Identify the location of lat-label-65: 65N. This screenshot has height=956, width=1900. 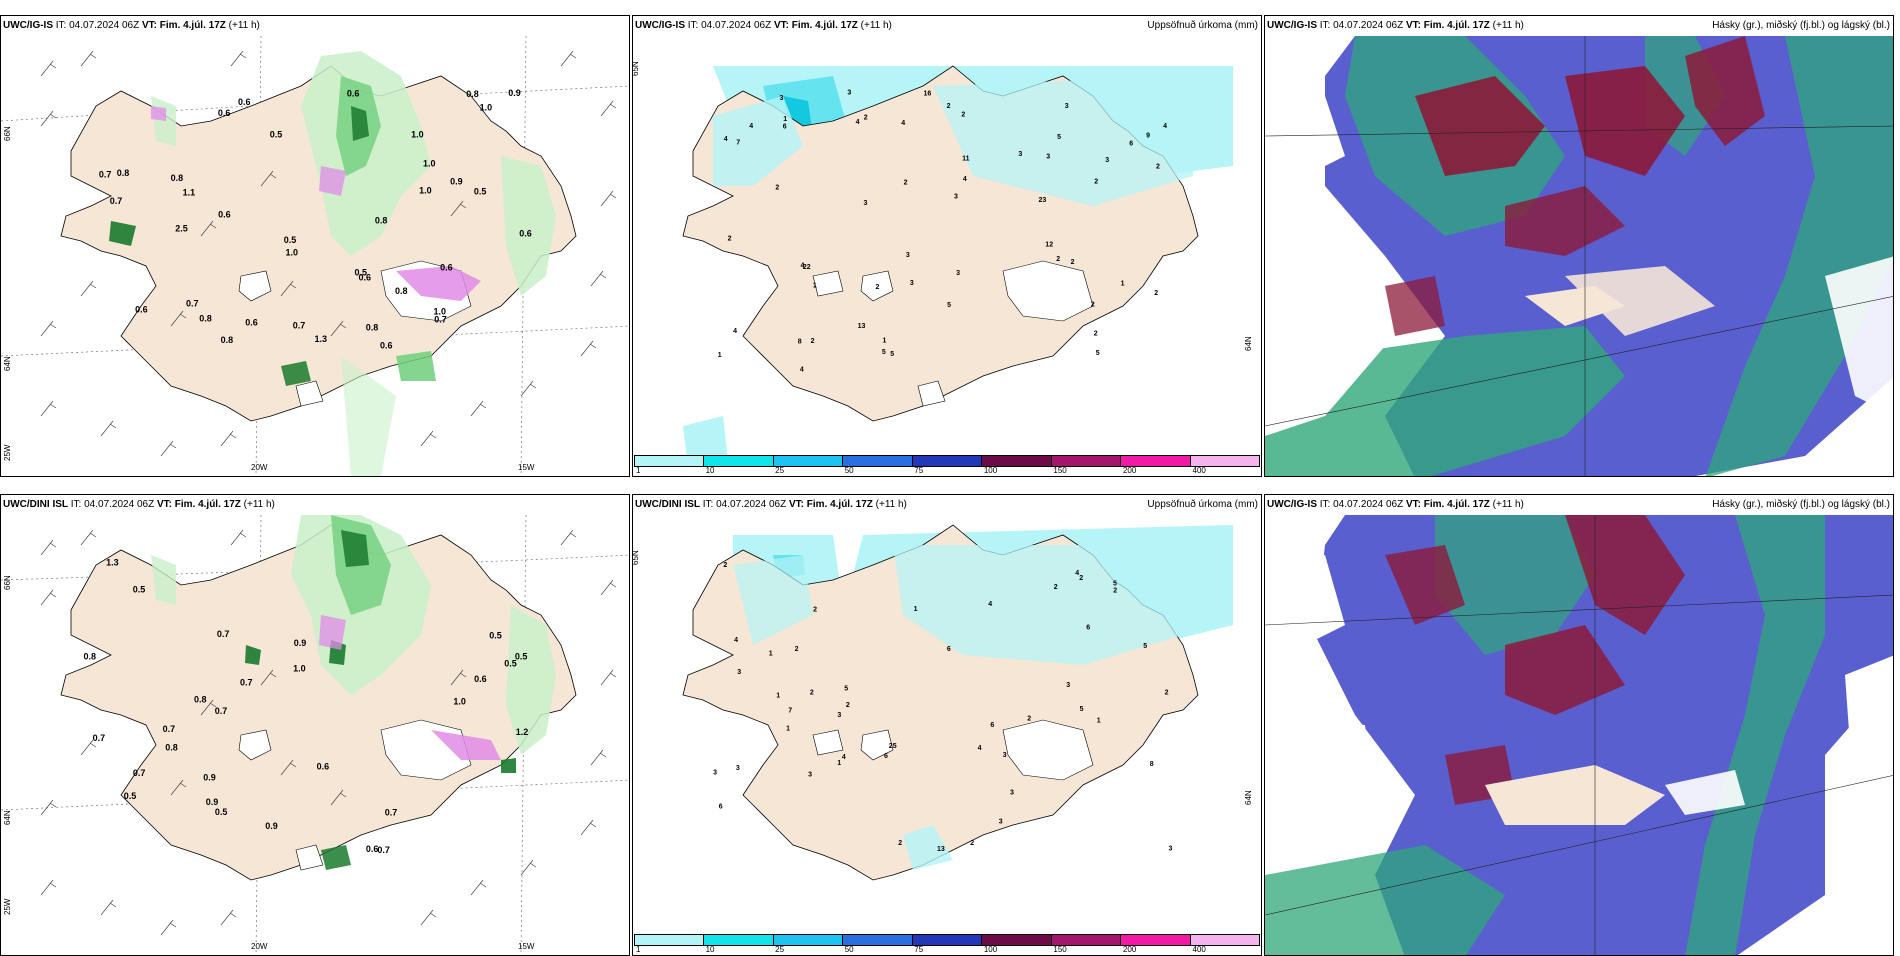
(636, 557).